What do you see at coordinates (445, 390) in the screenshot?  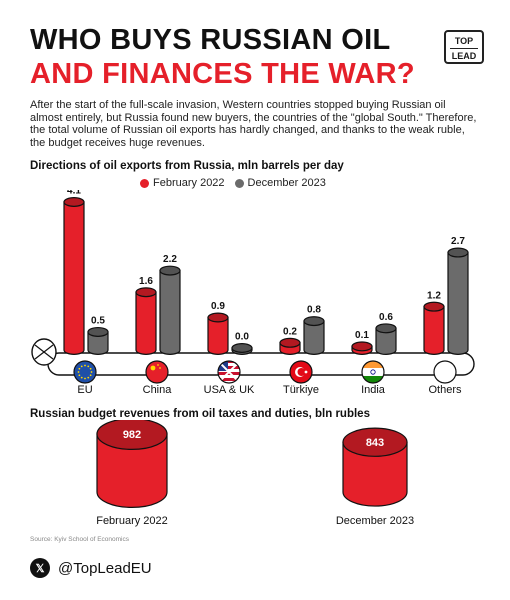 I see `category-label: Others` at bounding box center [445, 390].